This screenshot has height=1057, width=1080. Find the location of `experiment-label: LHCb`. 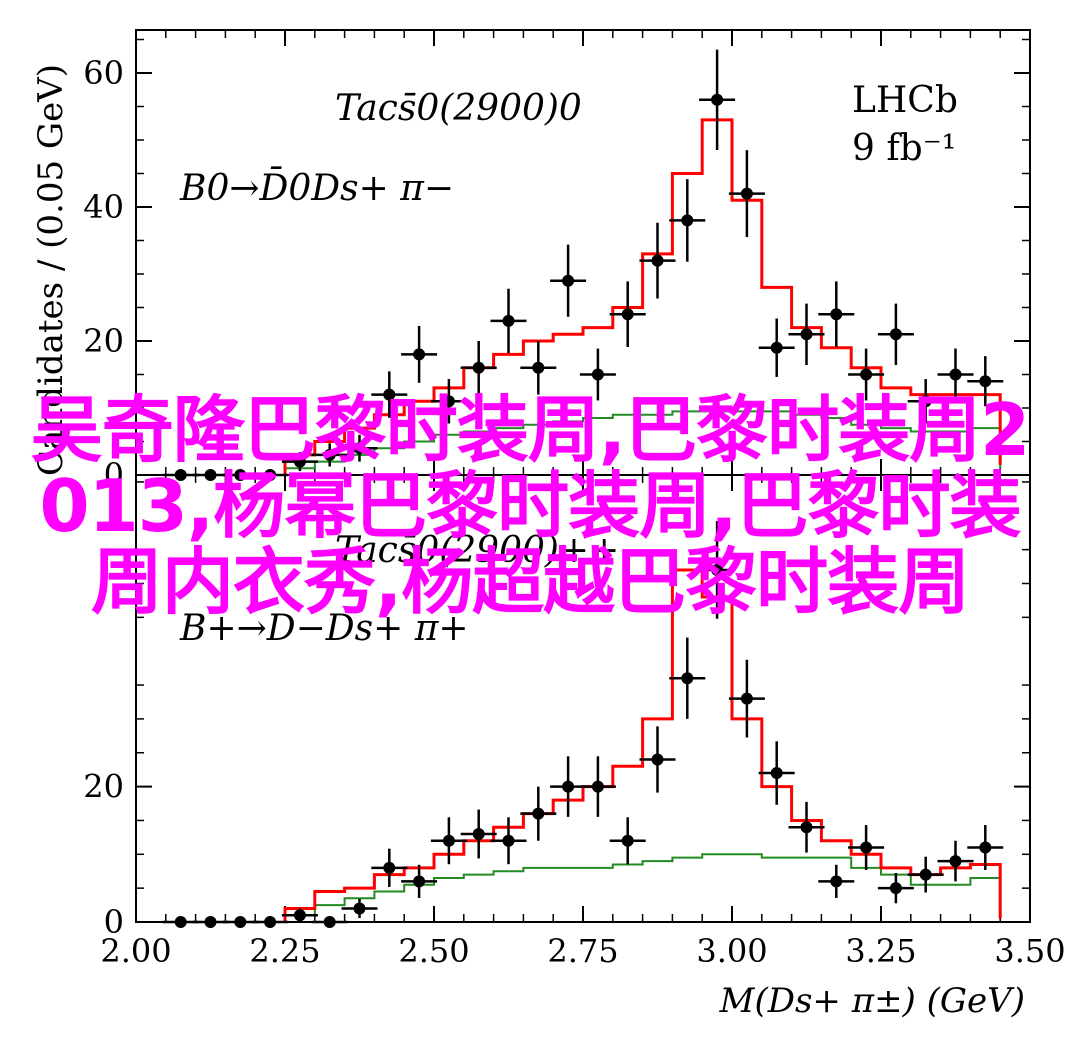

experiment-label: LHCb is located at coordinates (905, 100).